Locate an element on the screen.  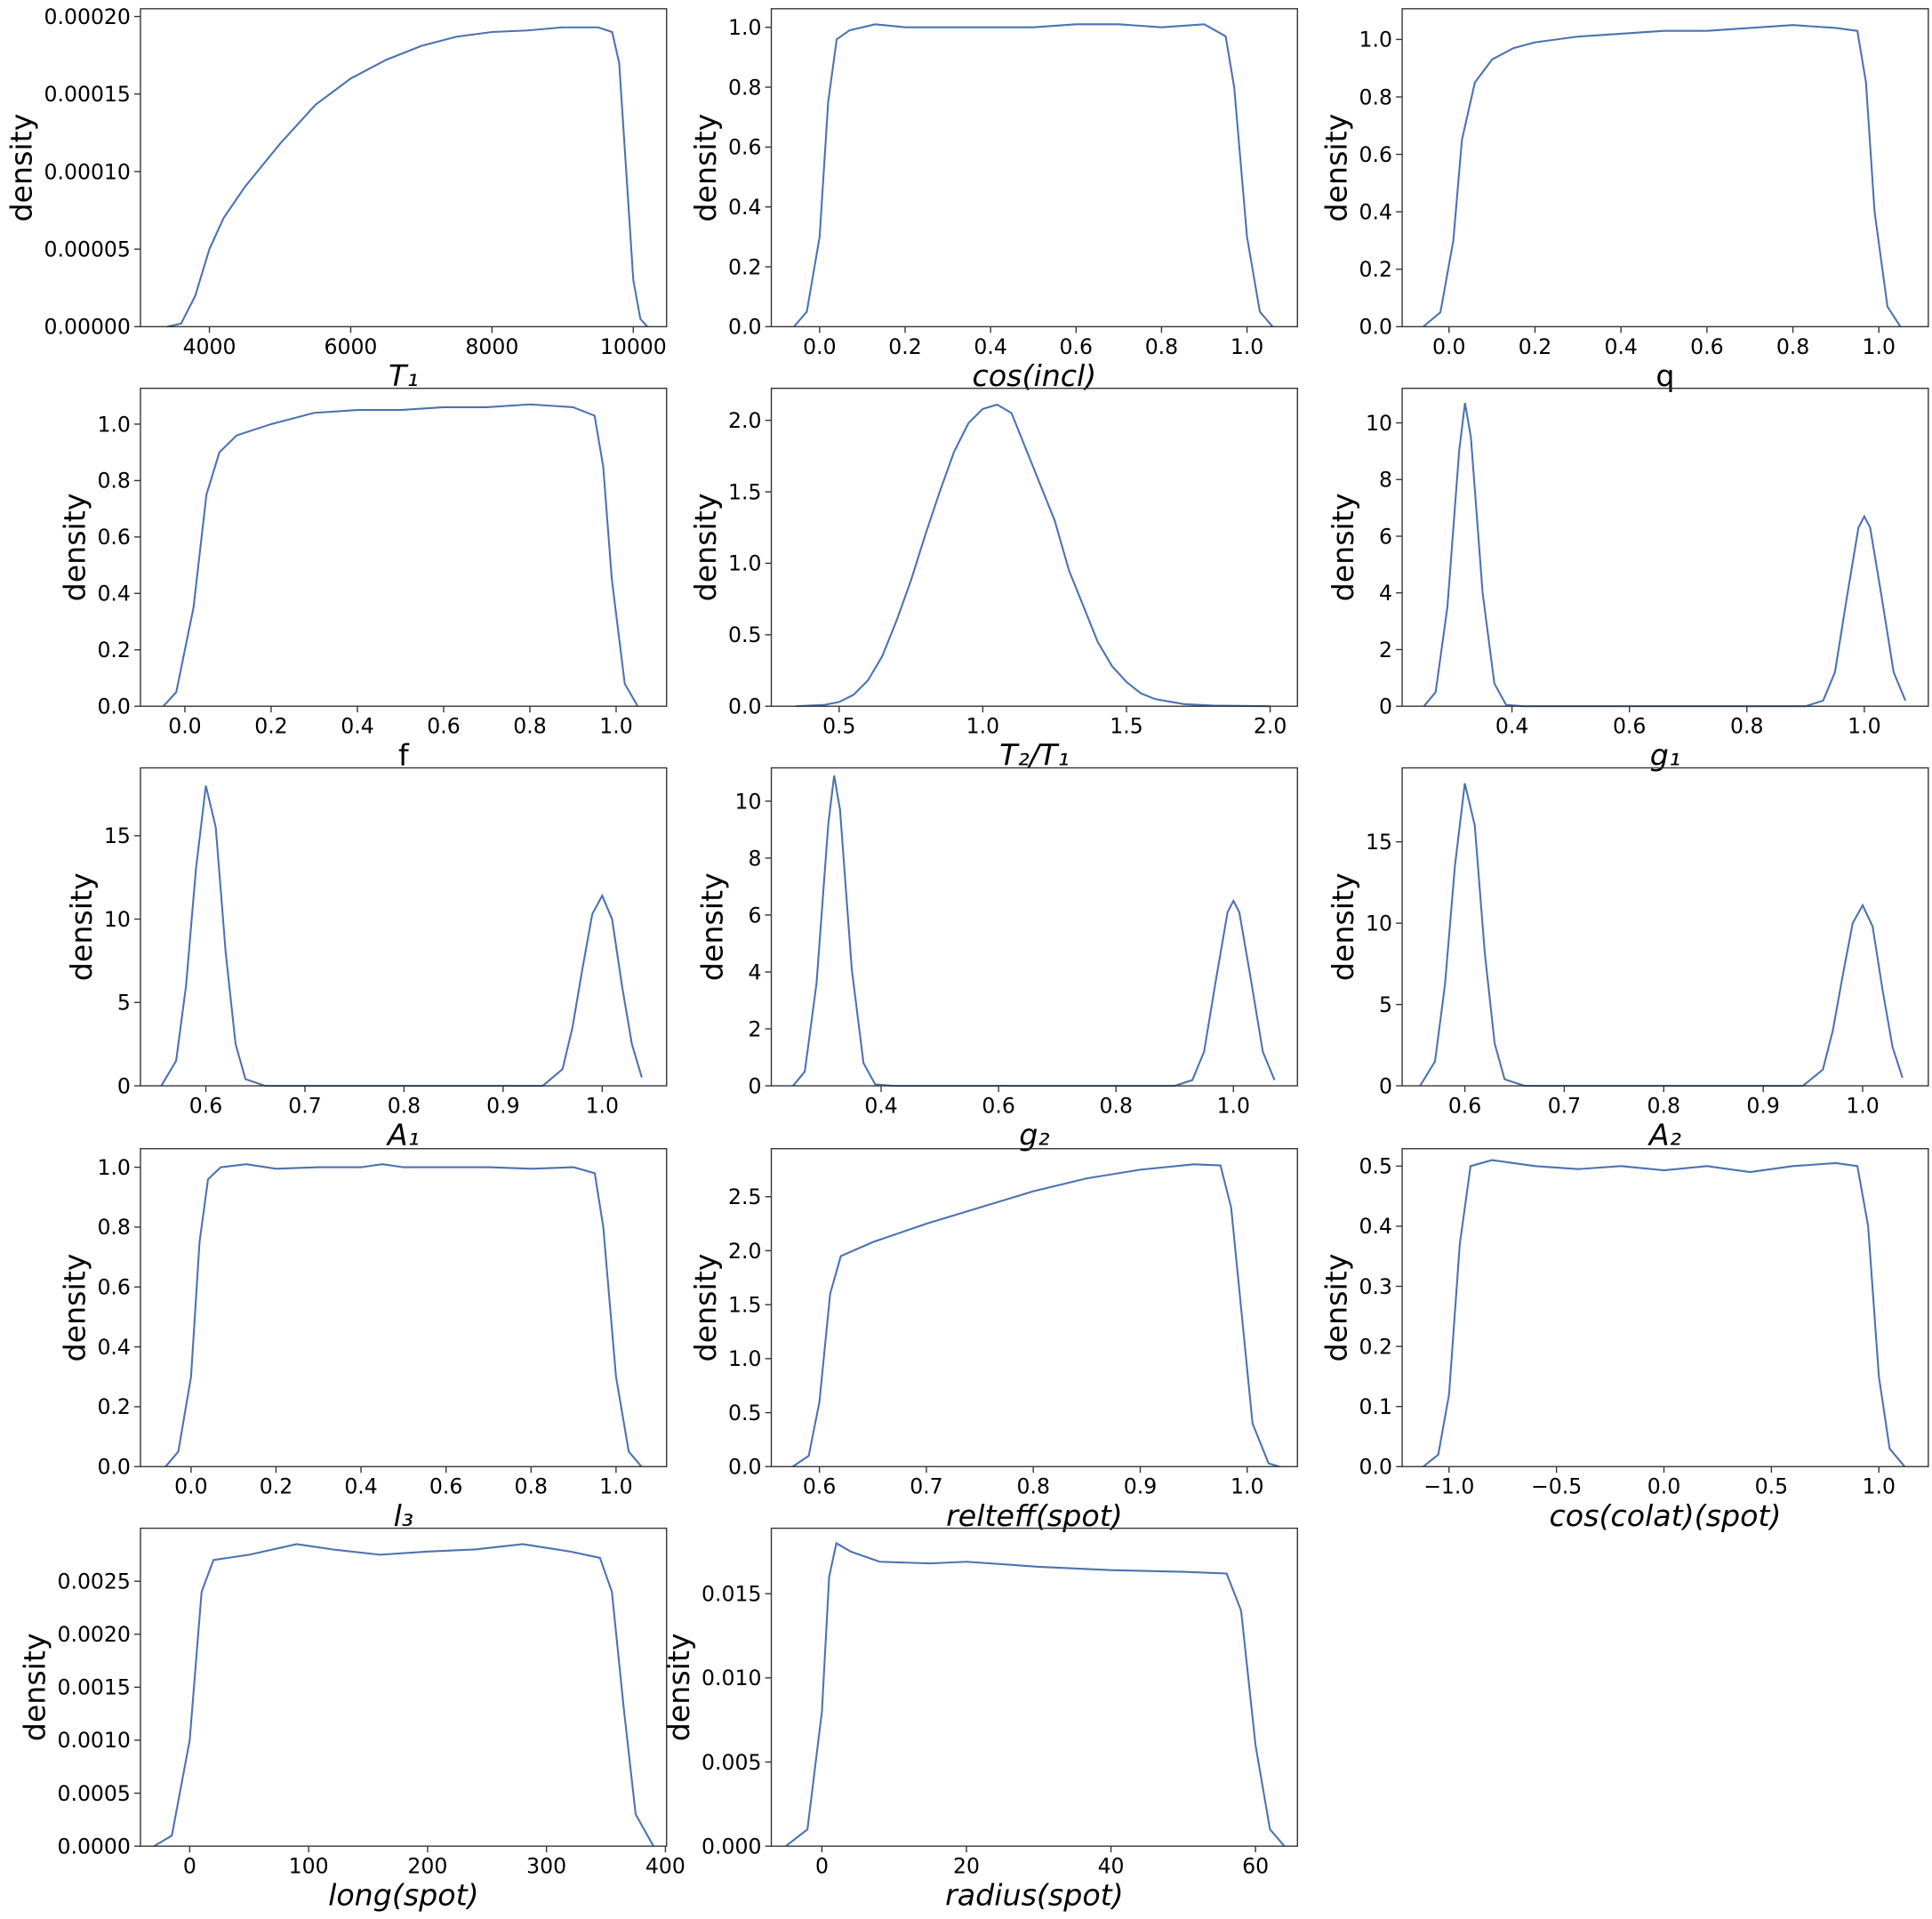
x-tick-label: 0.5 is located at coordinates (839, 726).